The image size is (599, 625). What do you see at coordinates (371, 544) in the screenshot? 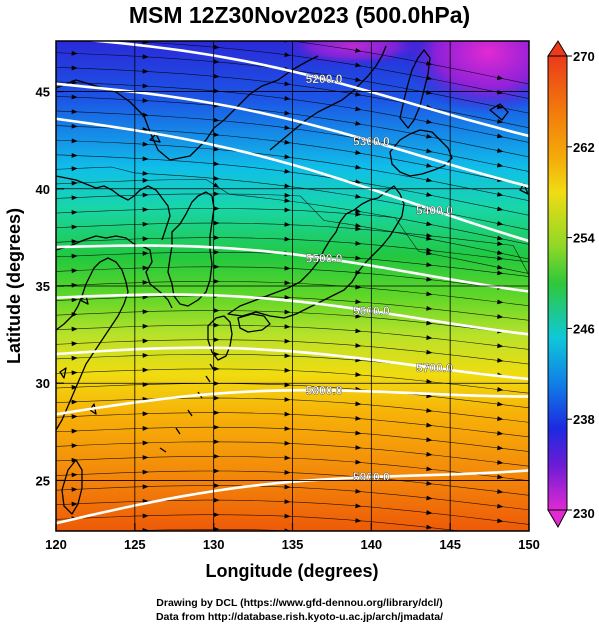
I see `x-tick-label: 140` at bounding box center [371, 544].